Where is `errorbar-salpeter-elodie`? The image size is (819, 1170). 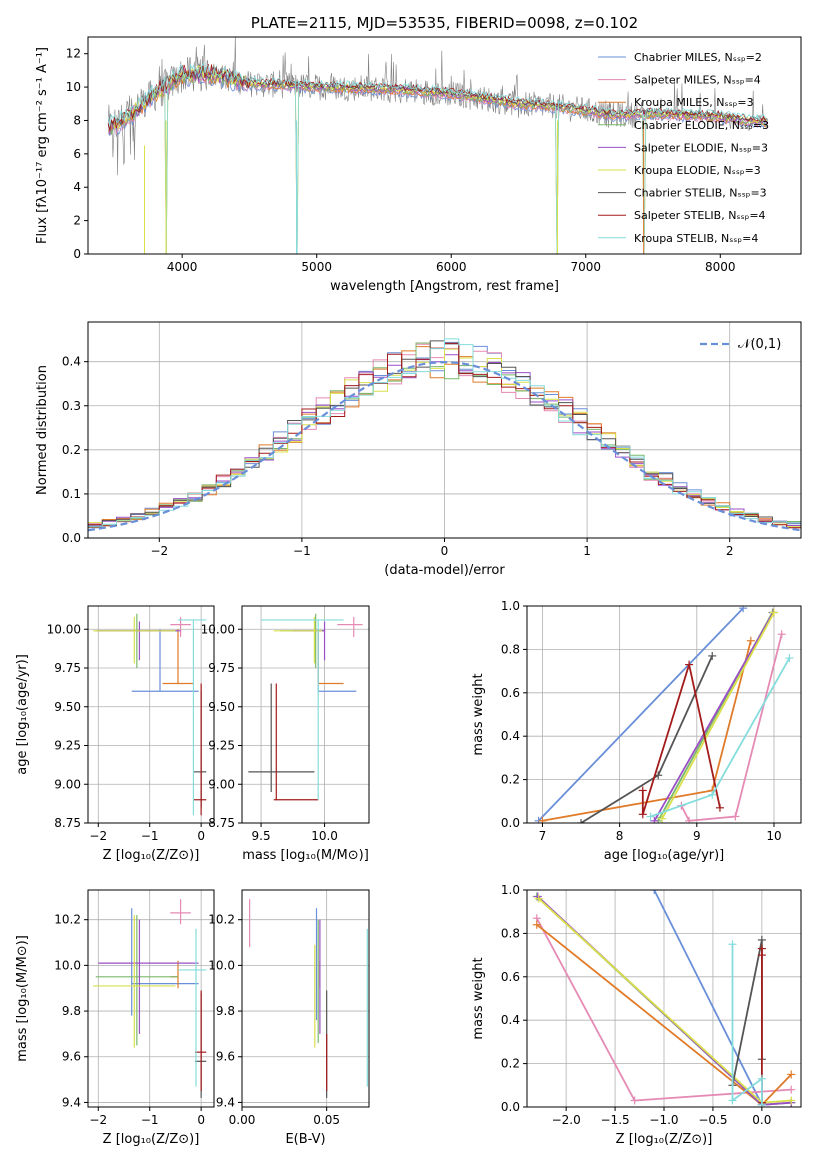 errorbar-salpeter-elodie is located at coordinates (148, 976).